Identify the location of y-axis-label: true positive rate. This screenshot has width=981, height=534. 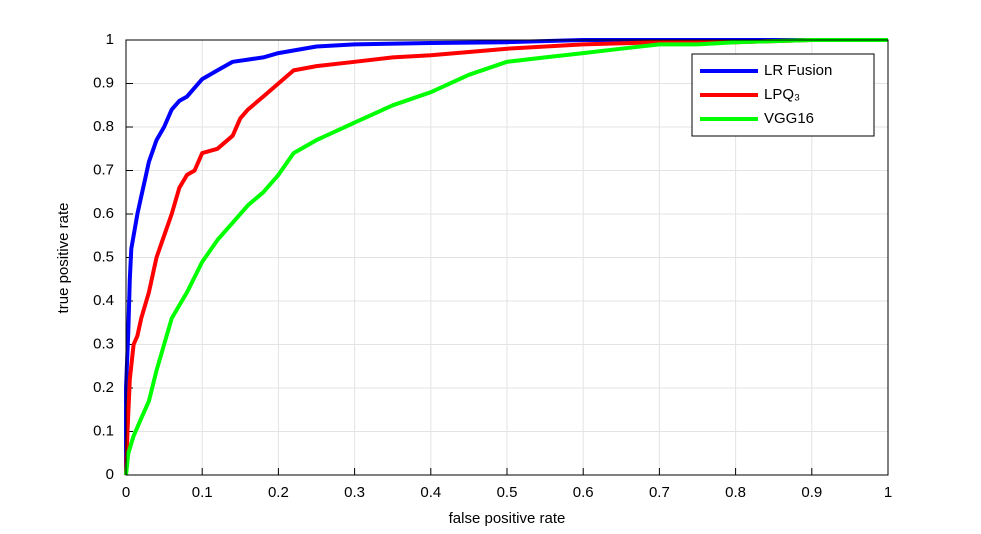
(63, 258).